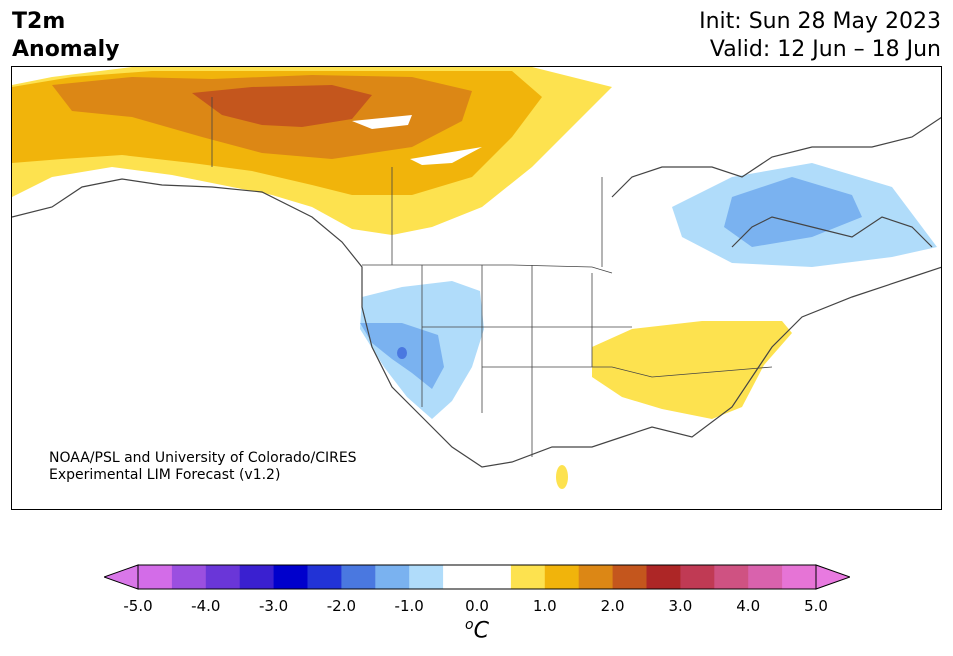 The height and width of the screenshot is (656, 953). What do you see at coordinates (832, 577) in the screenshot?
I see `colorbar-over-arrow` at bounding box center [832, 577].